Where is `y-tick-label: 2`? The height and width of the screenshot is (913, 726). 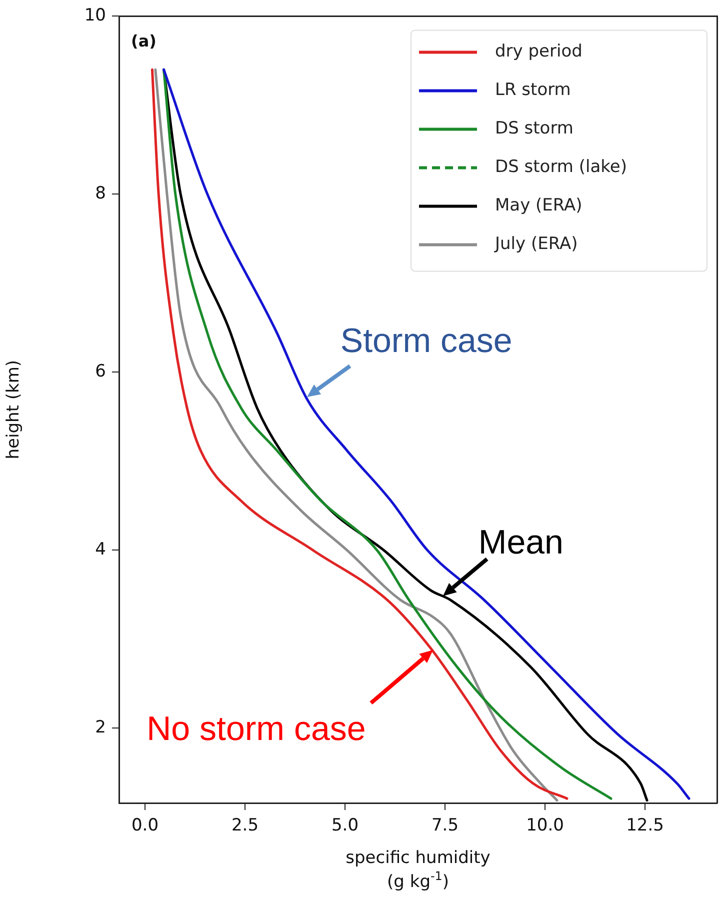
y-tick-label: 2 is located at coordinates (100, 728).